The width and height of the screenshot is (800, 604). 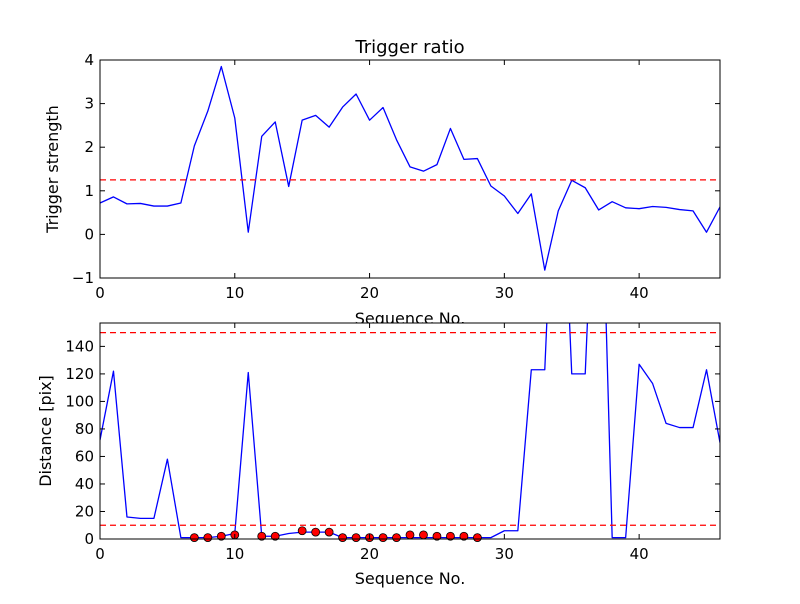 What do you see at coordinates (89, 104) in the screenshot?
I see `top-y-tick-label: 3` at bounding box center [89, 104].